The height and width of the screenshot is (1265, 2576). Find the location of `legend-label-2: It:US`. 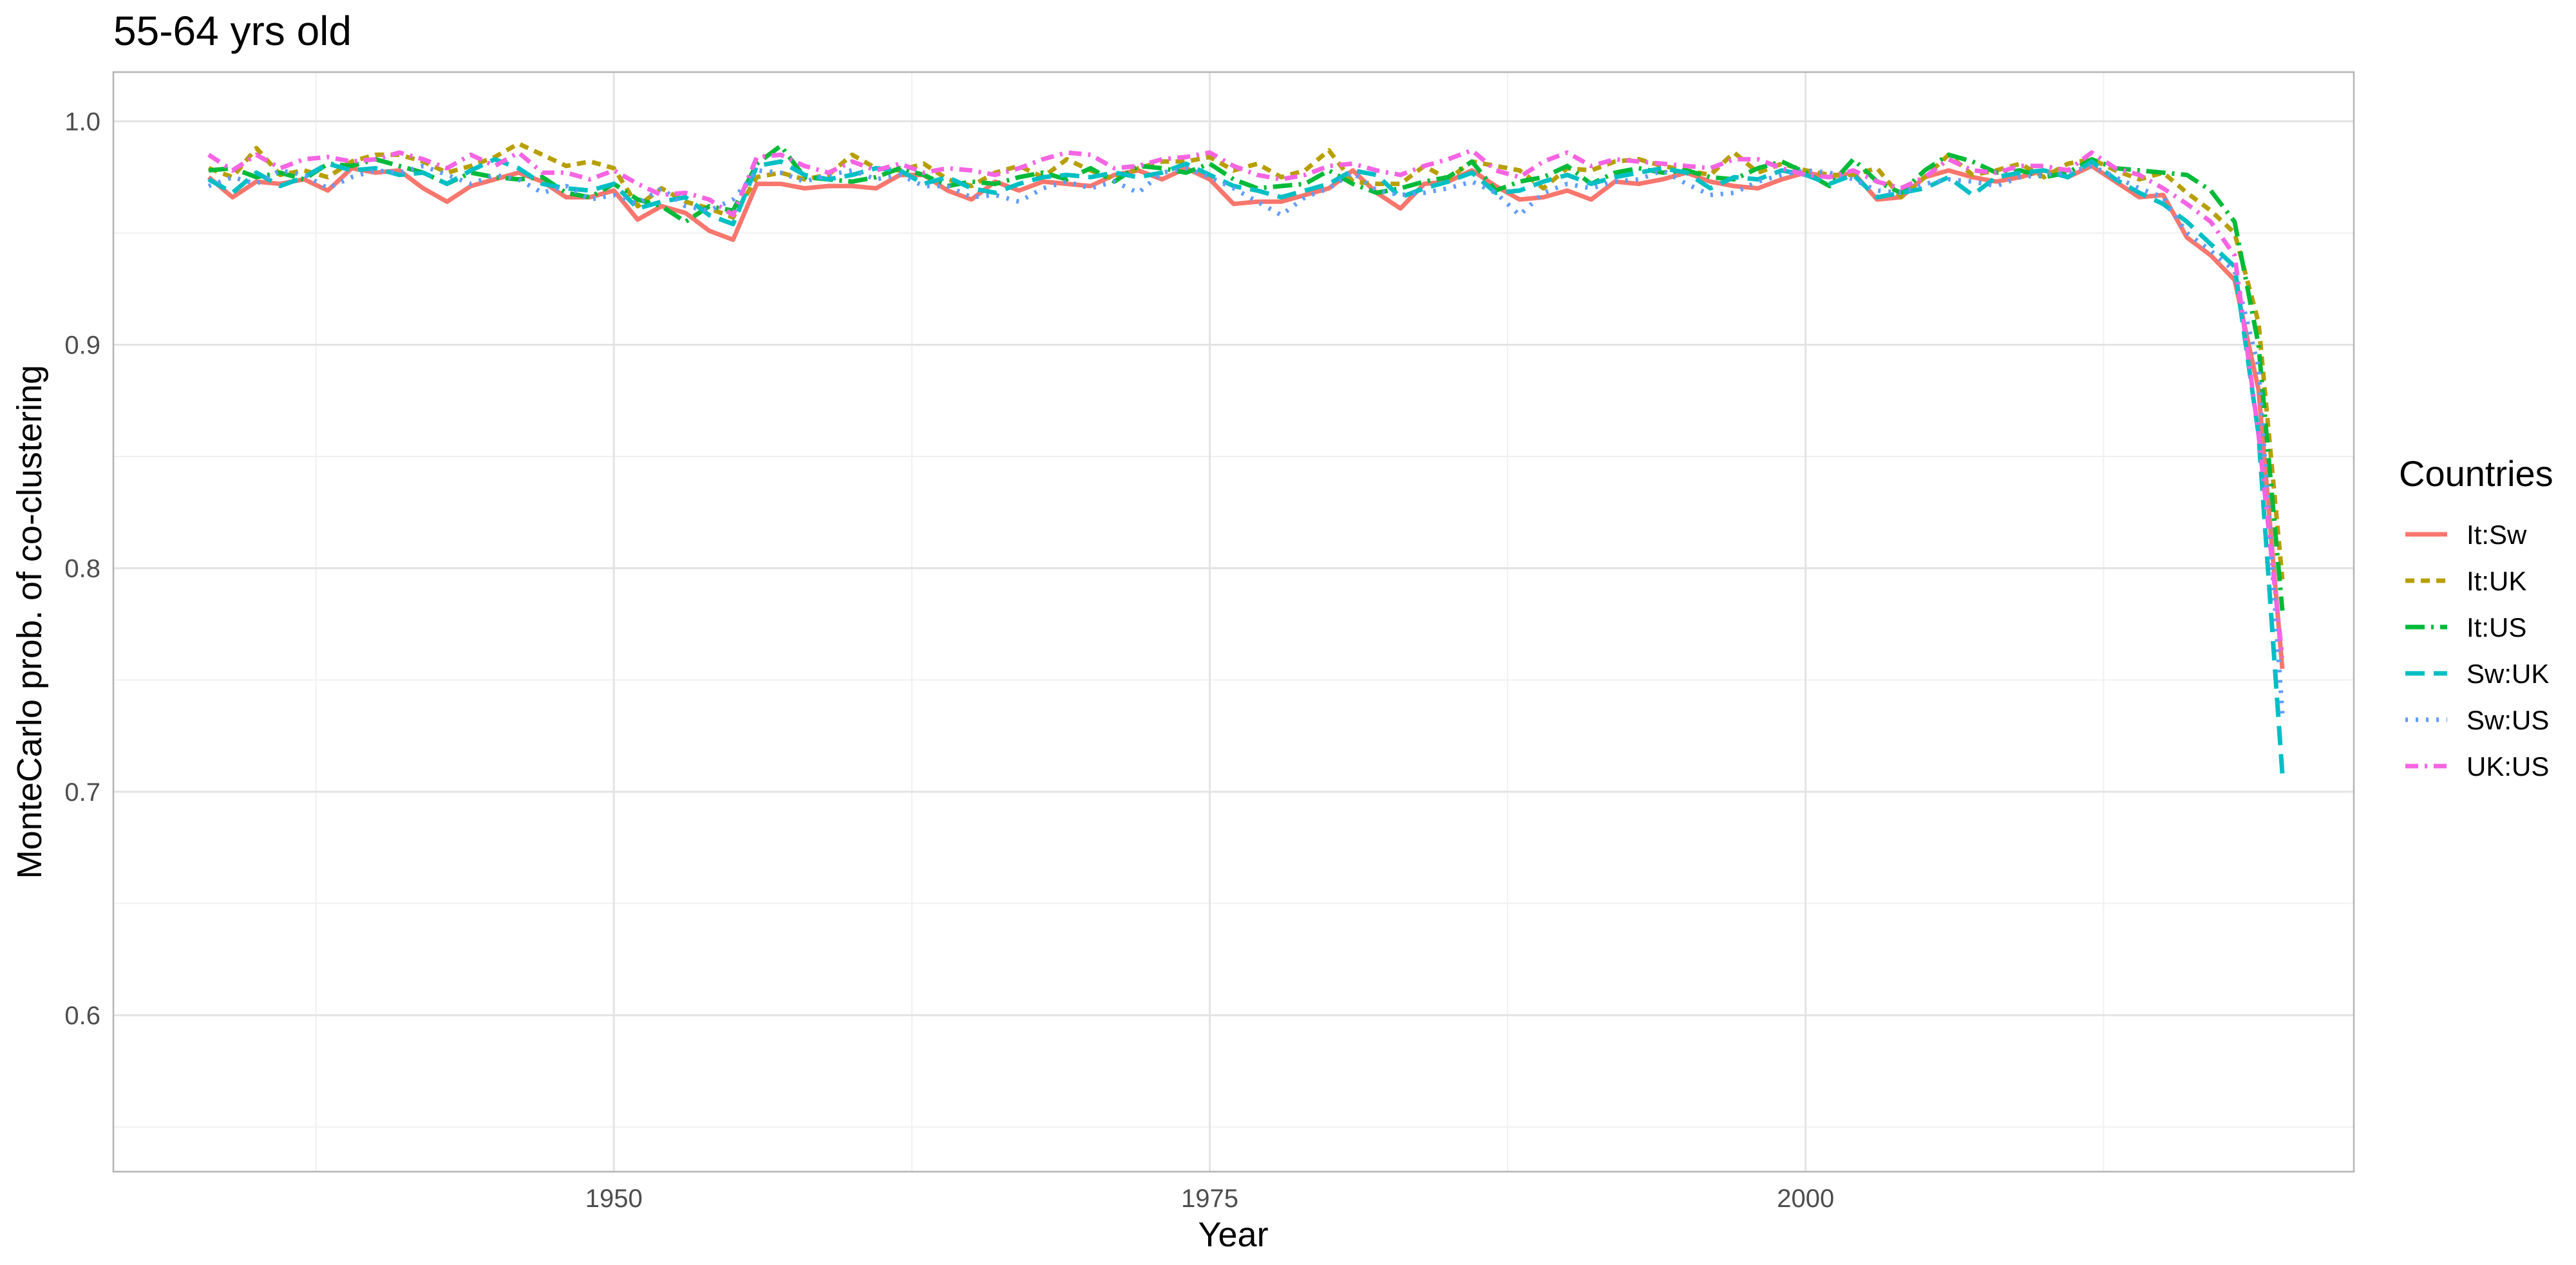

legend-label-2: It:US is located at coordinates (2496, 627).